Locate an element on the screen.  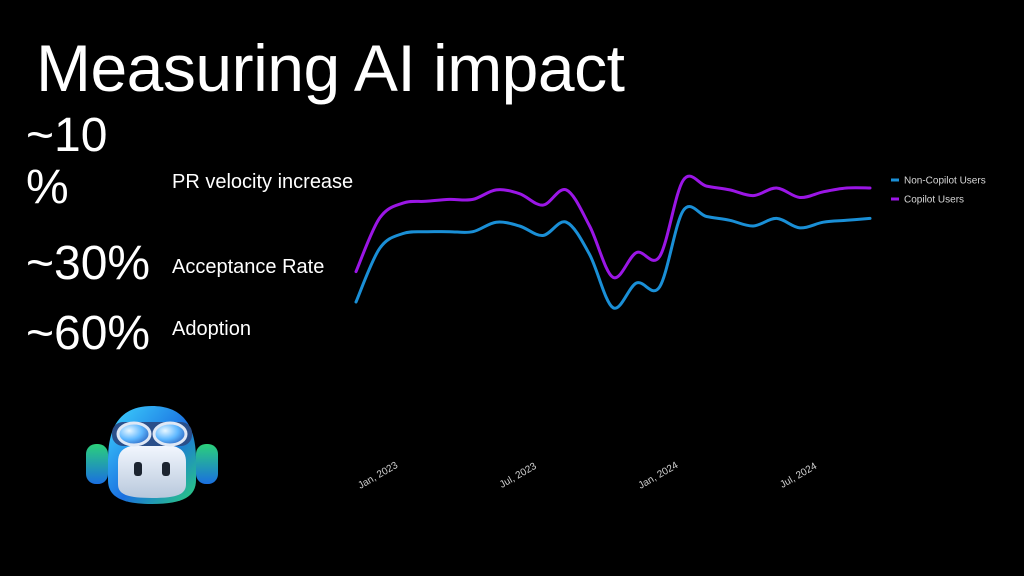
series-line-copilot-users is located at coordinates (613, 227).